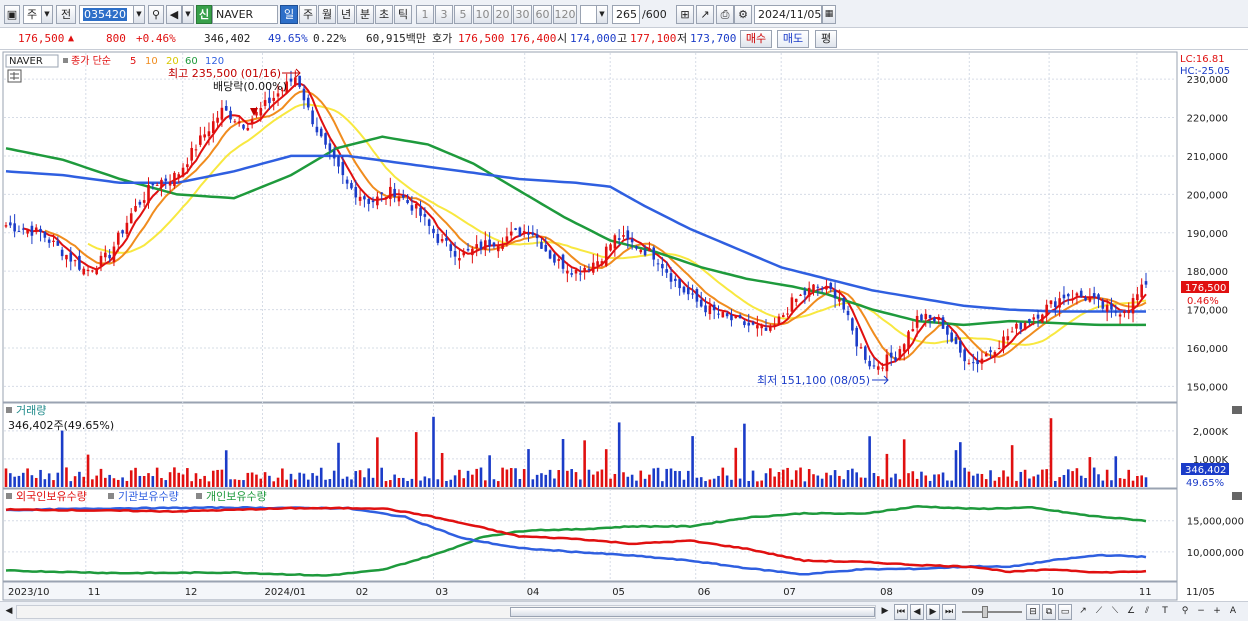 The image size is (1248, 621). Describe the element at coordinates (789, 592) in the screenshot. I see `x-tick-label: 07` at that location.